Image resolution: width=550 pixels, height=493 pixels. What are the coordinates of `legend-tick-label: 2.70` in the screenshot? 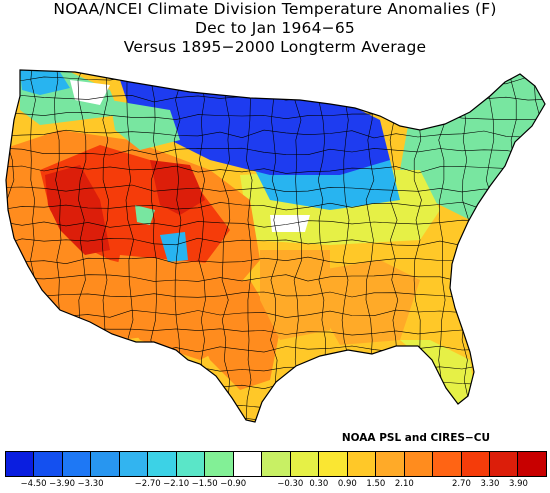 It's located at (461, 484).